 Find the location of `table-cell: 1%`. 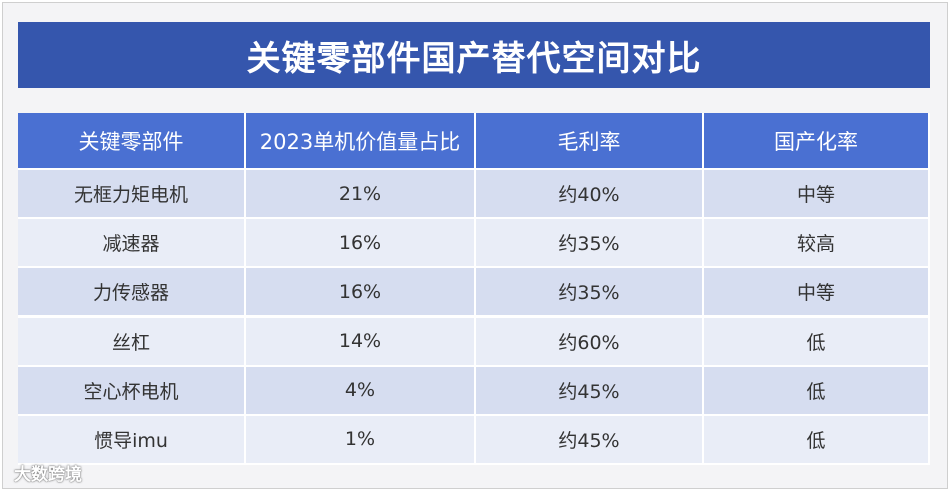

table-cell: 1% is located at coordinates (361, 440).